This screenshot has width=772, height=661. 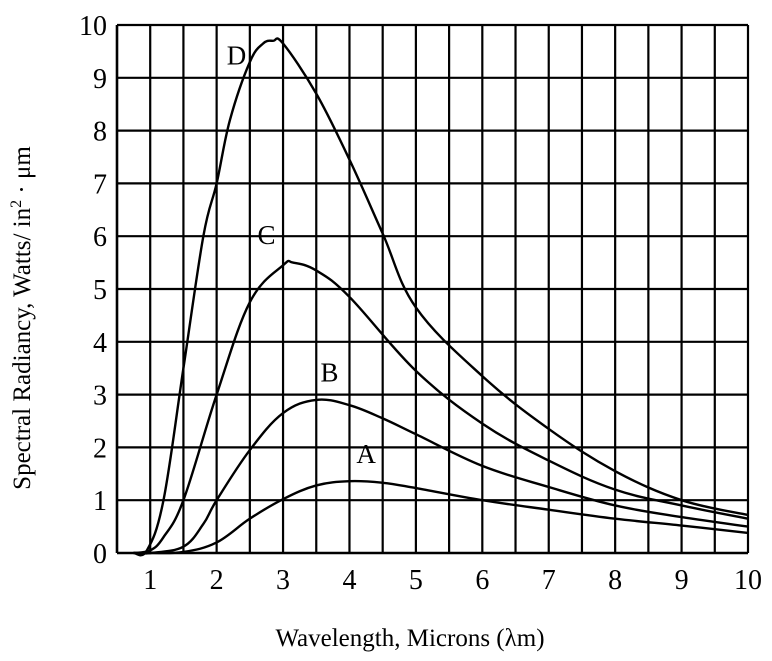 I want to click on y-tick-label: 7, so click(x=100, y=184).